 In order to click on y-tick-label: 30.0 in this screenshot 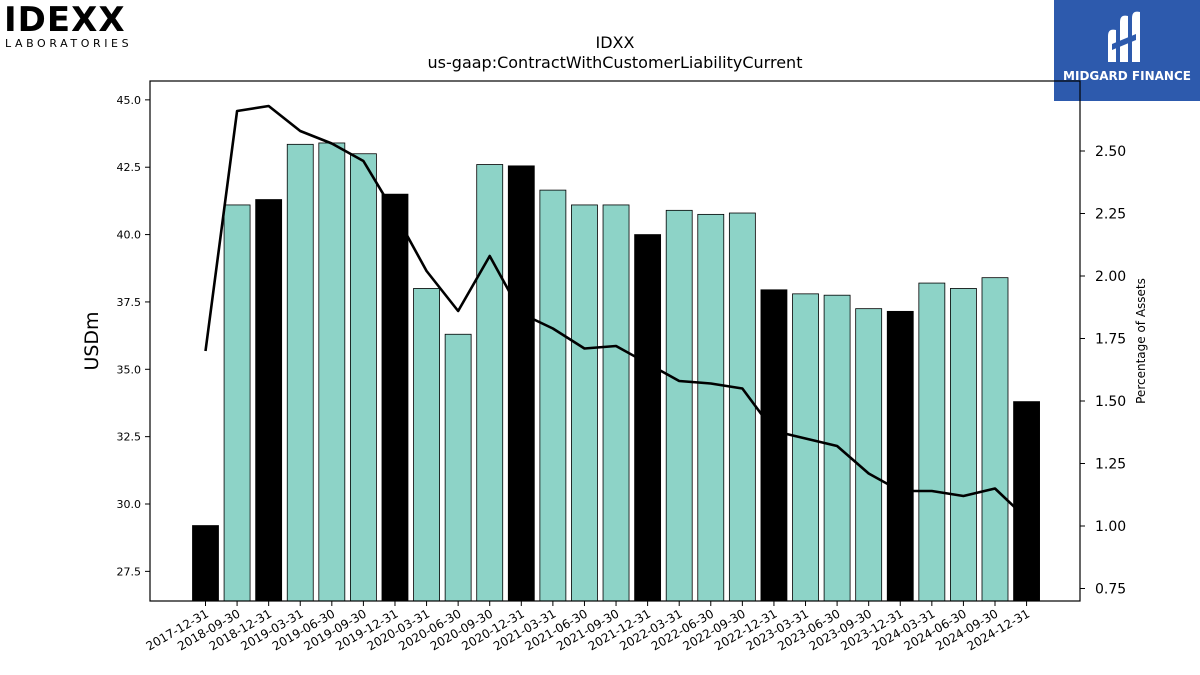, I will do `click(129, 504)`.